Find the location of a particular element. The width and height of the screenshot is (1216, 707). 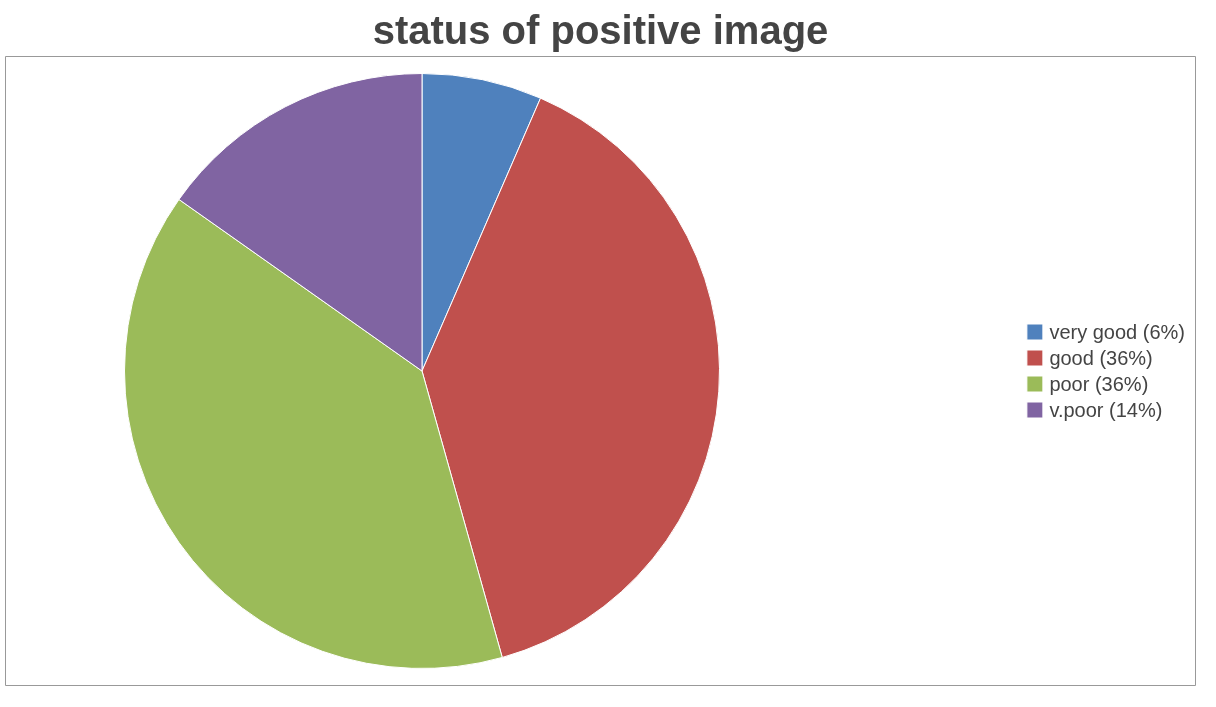

legend-label: very good (6%) is located at coordinates (1117, 331).